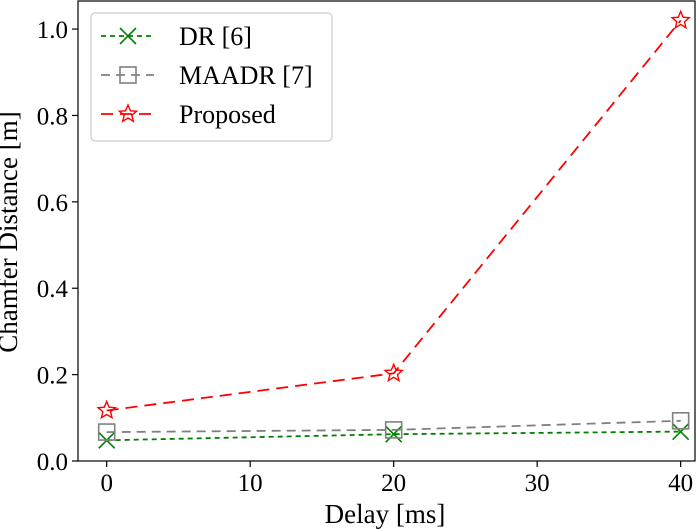  I want to click on legend-marker-proposed, so click(128, 113).